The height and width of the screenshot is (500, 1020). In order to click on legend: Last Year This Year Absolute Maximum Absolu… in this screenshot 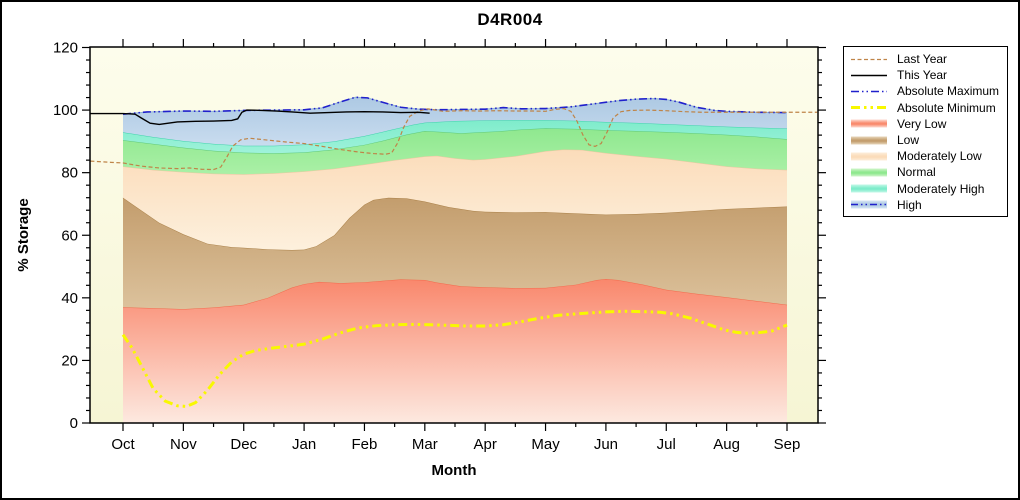, I will do `click(925, 131)`.